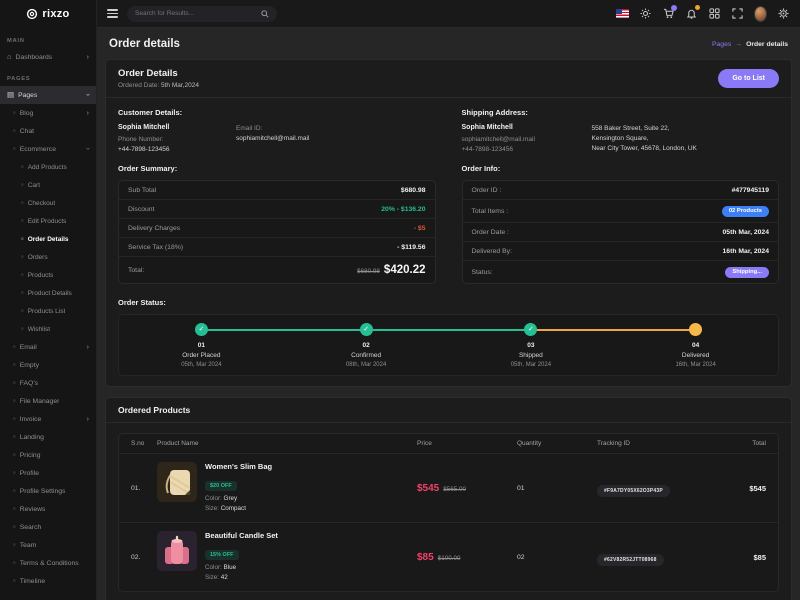  I want to click on breadcrumb-parent: Pages, so click(721, 44).